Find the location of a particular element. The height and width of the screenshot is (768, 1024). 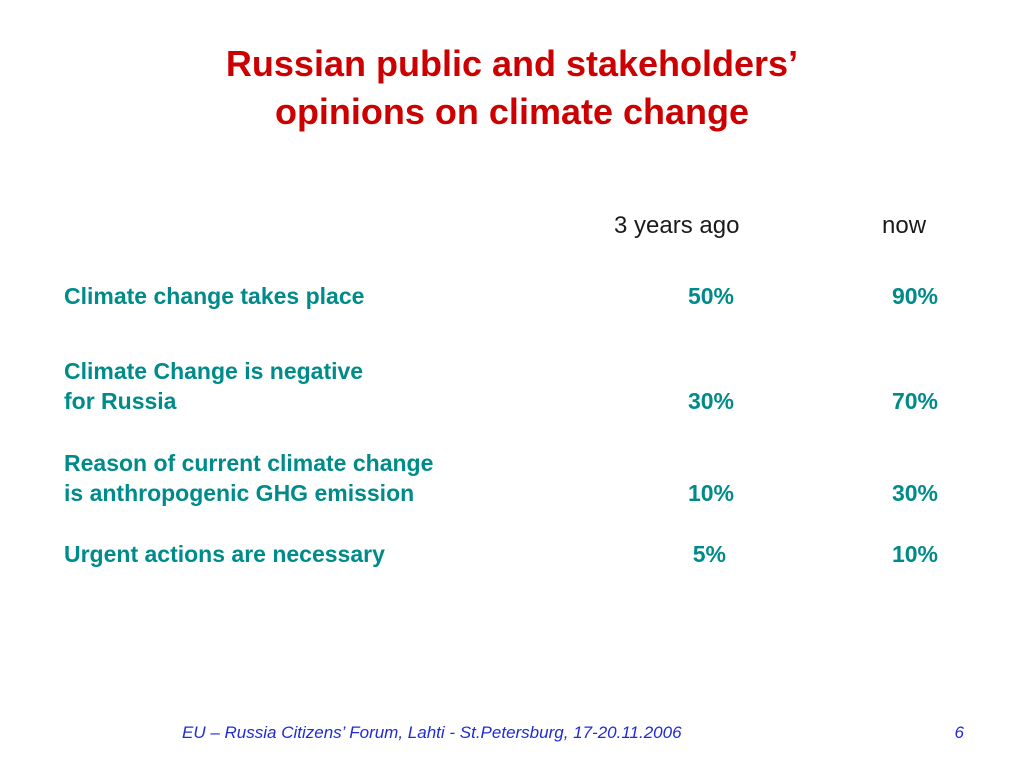

row-label-reason-line-1: Reason of current climate change is located at coordinates (249, 463).